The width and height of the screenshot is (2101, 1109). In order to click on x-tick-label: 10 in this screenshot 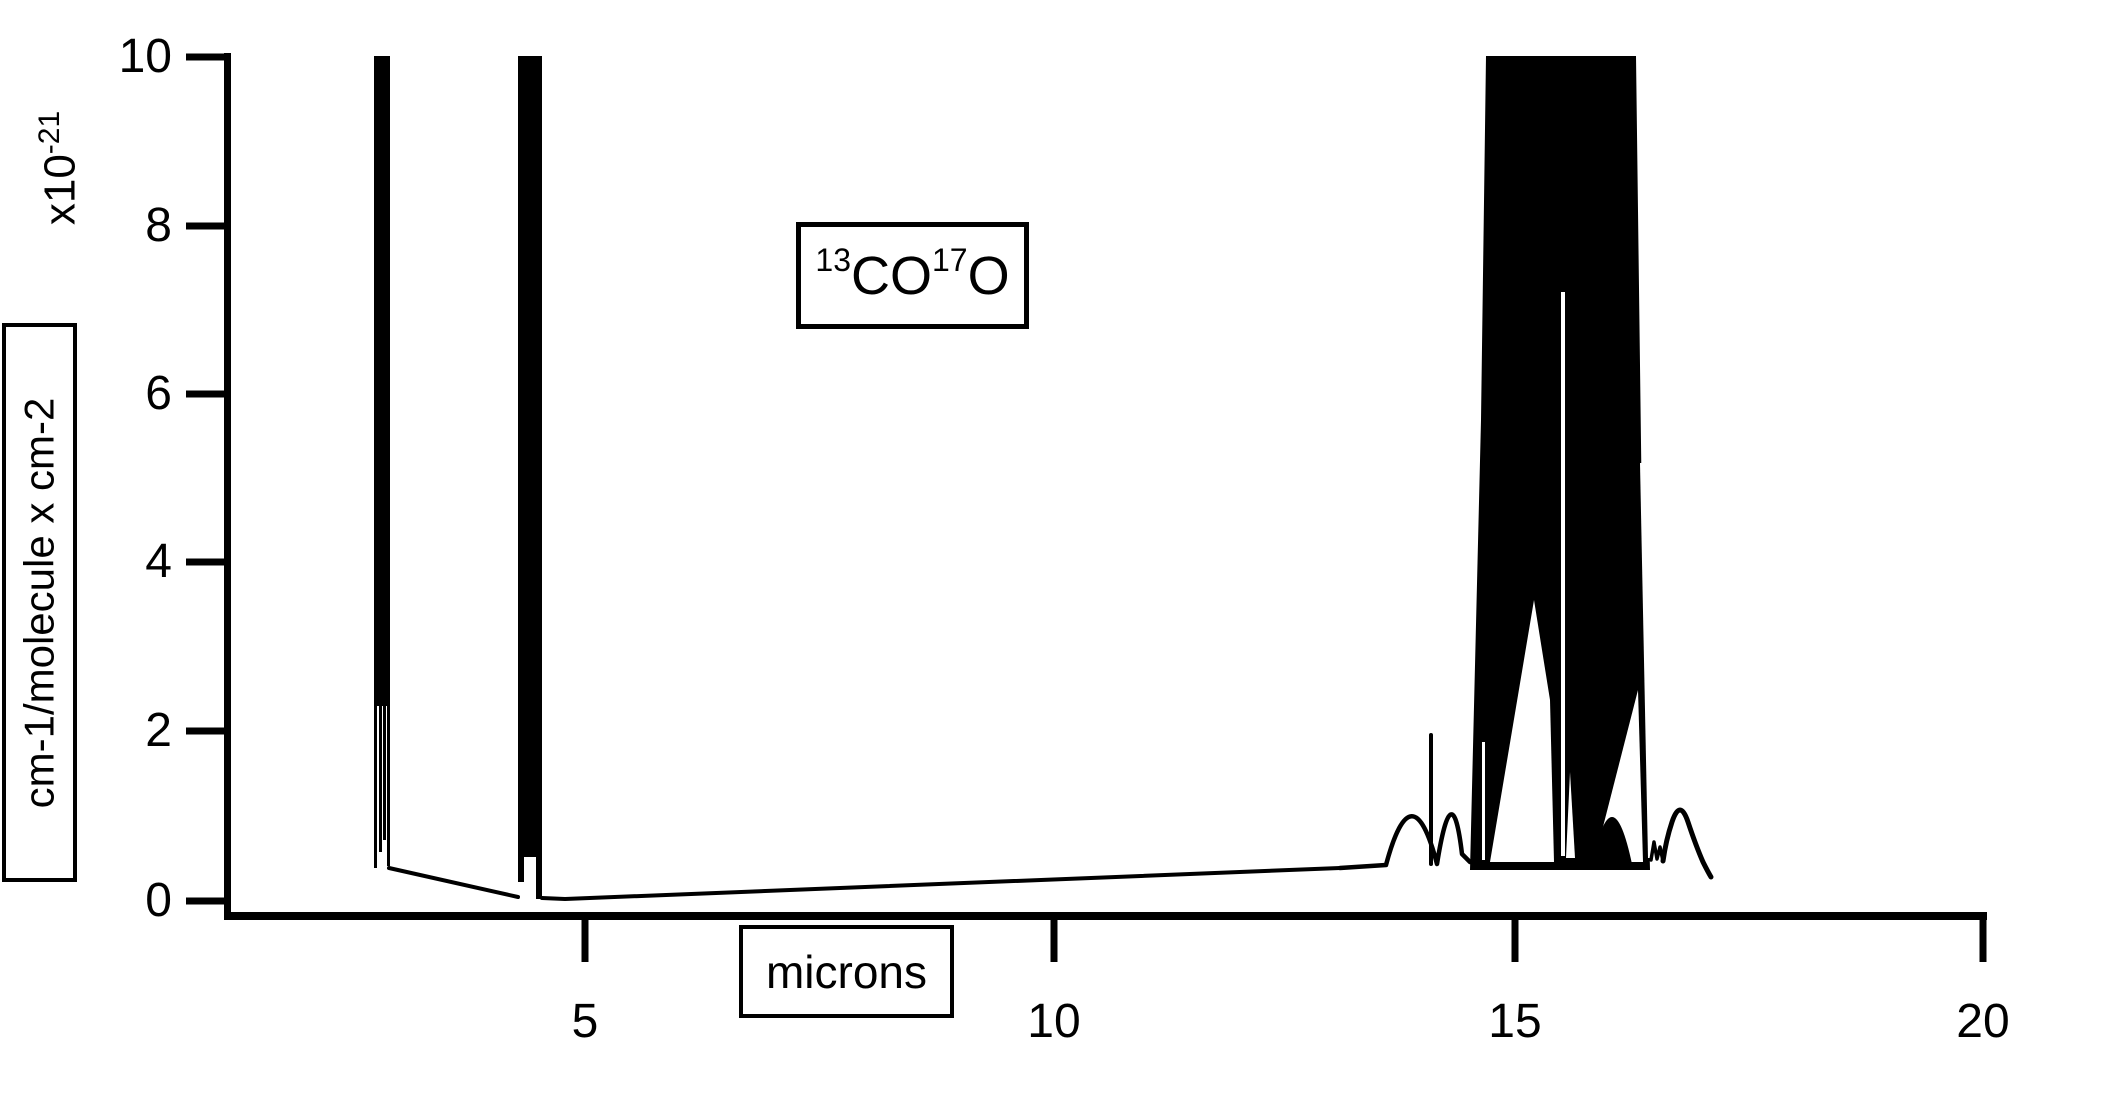, I will do `click(1054, 1021)`.